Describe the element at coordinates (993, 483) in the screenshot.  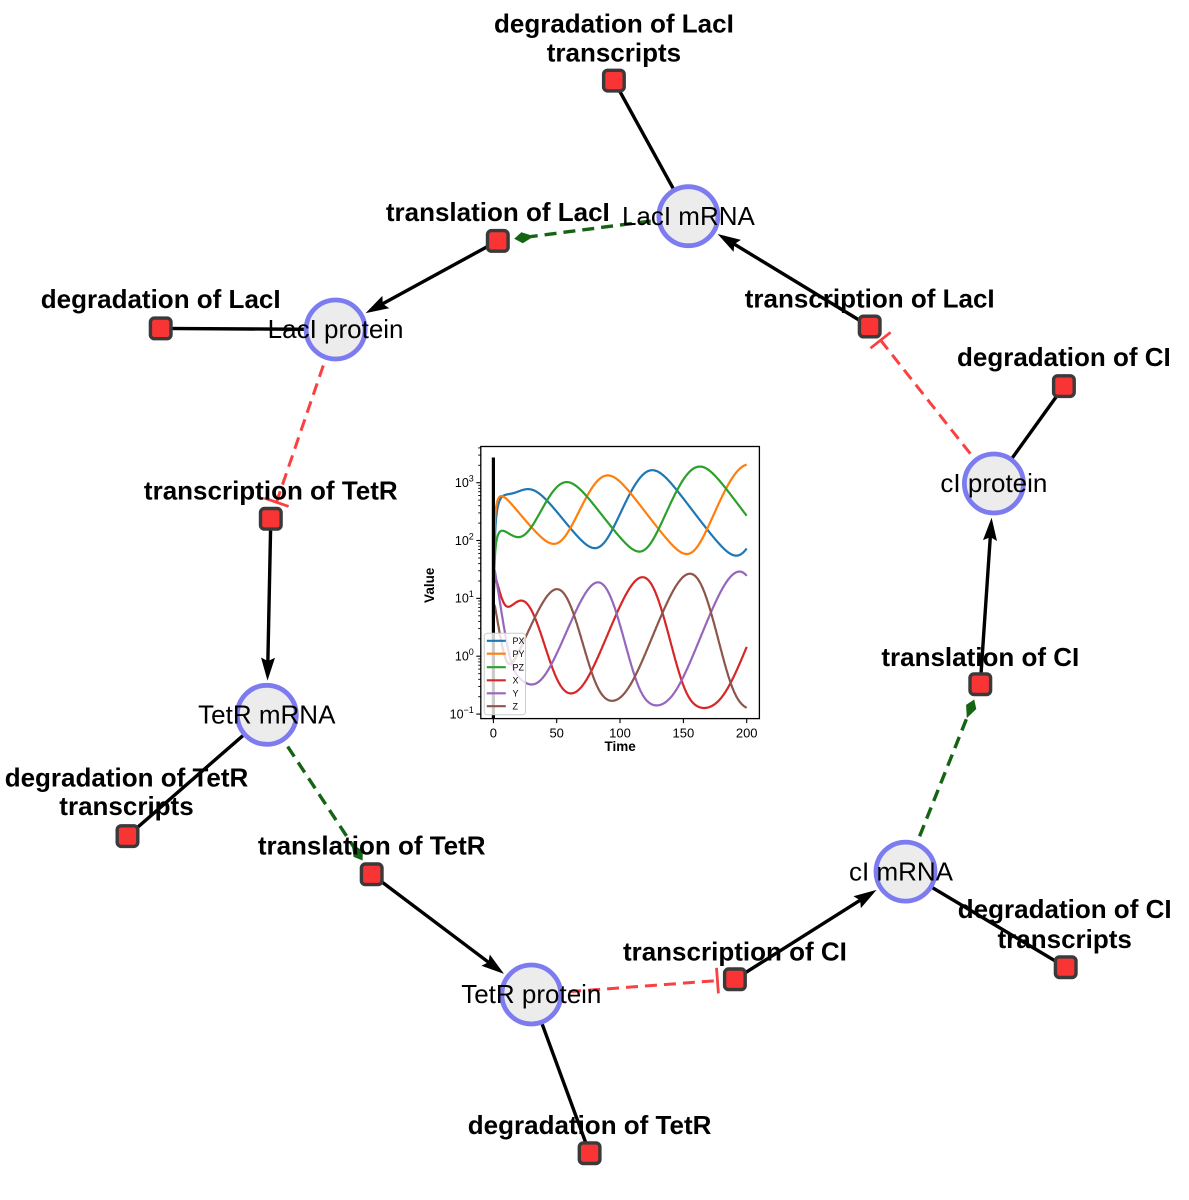
I see `svg-text: cI protein` at that location.